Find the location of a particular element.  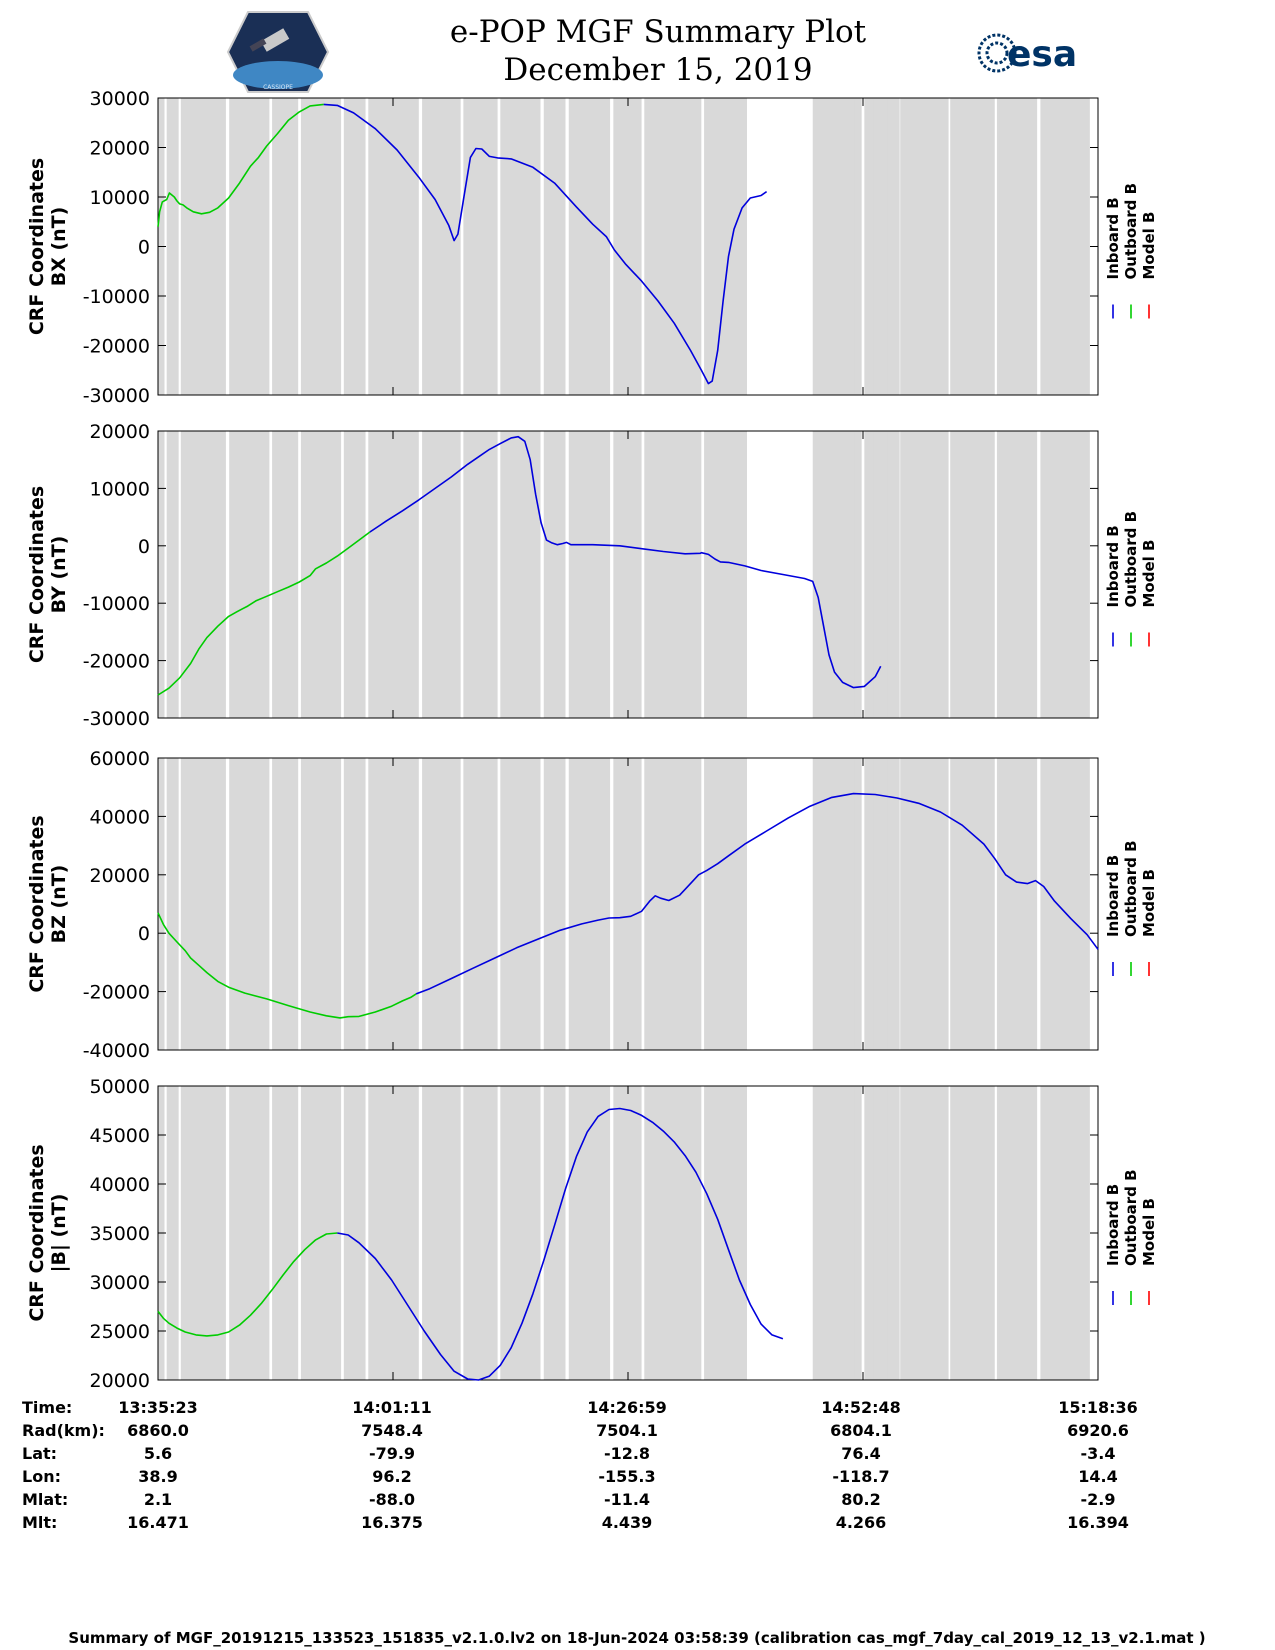

info-cell: 6804.1 is located at coordinates (861, 1430).